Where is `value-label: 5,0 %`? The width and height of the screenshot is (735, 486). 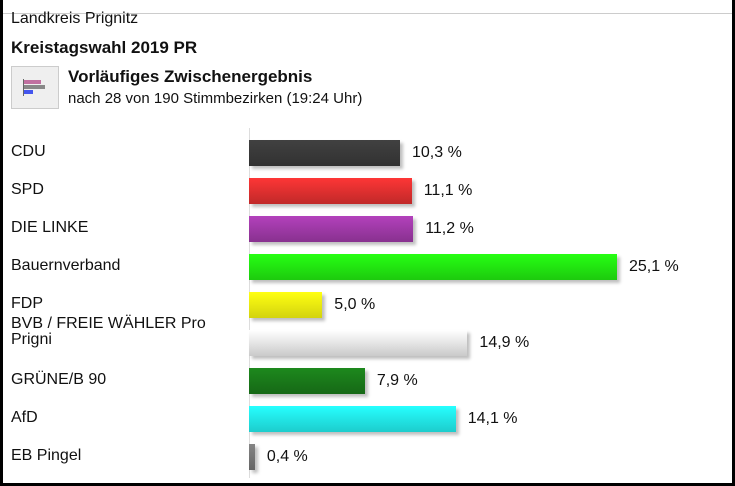
value-label: 5,0 % is located at coordinates (355, 304).